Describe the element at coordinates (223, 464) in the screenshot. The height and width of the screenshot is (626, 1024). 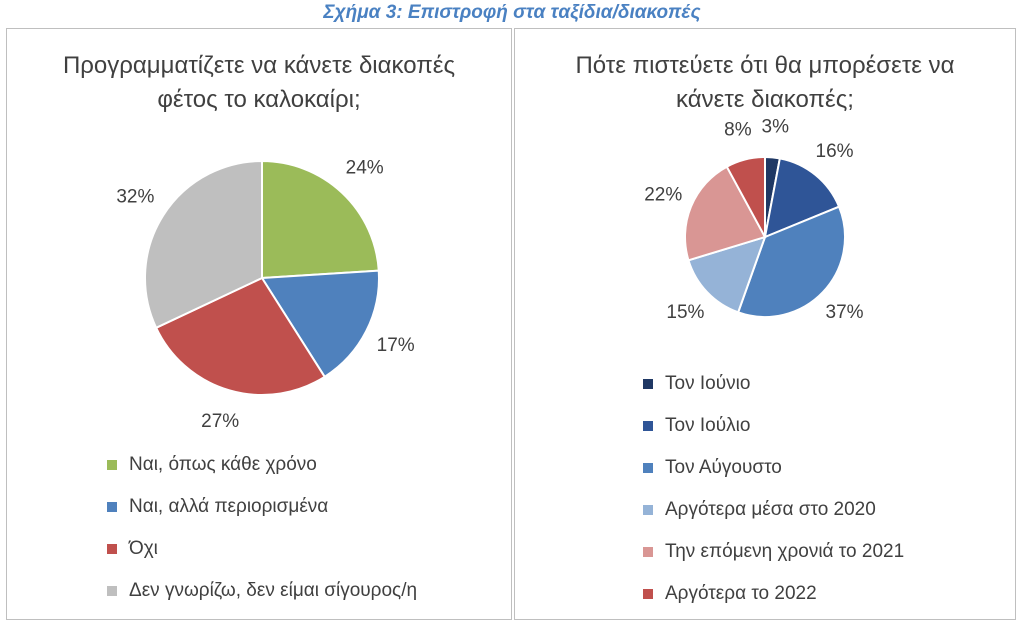
I see `legend-label: Ναι, όπως κάθε χρόνο` at that location.